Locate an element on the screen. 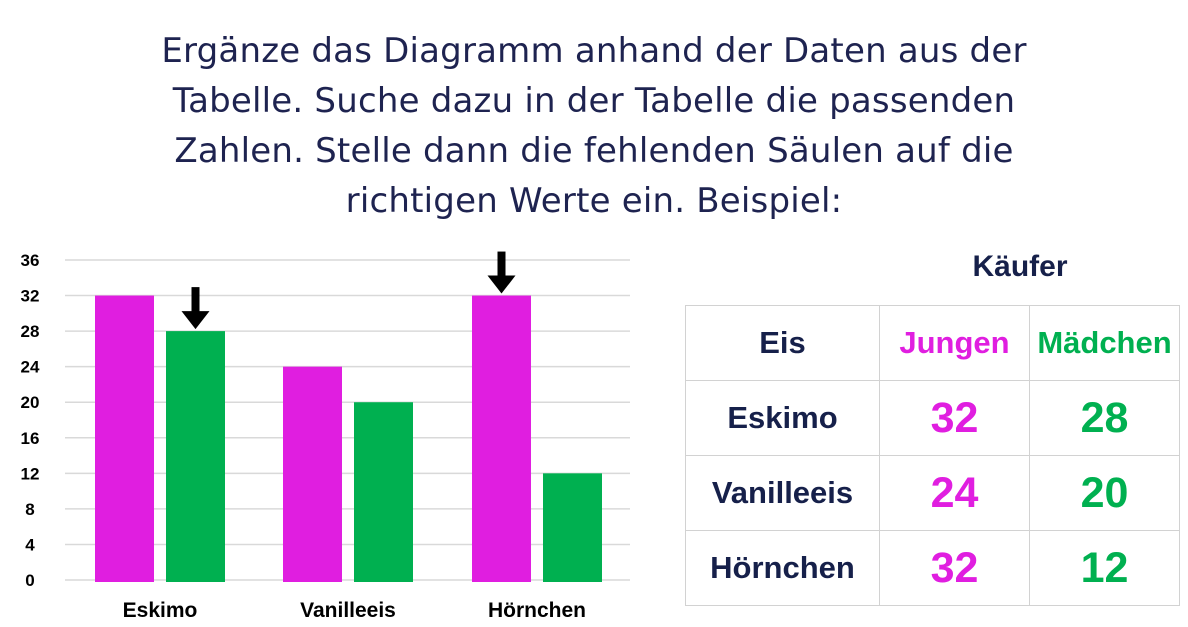  y-tick-label: 4 is located at coordinates (30, 544).